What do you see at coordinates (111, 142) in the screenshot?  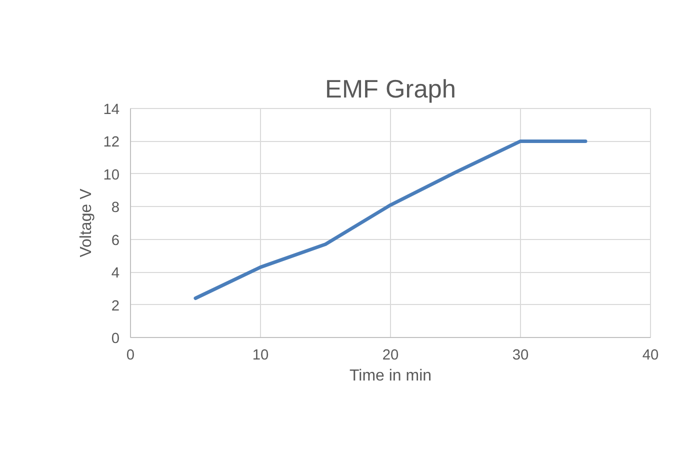 I see `y-tick-label: 12` at bounding box center [111, 142].